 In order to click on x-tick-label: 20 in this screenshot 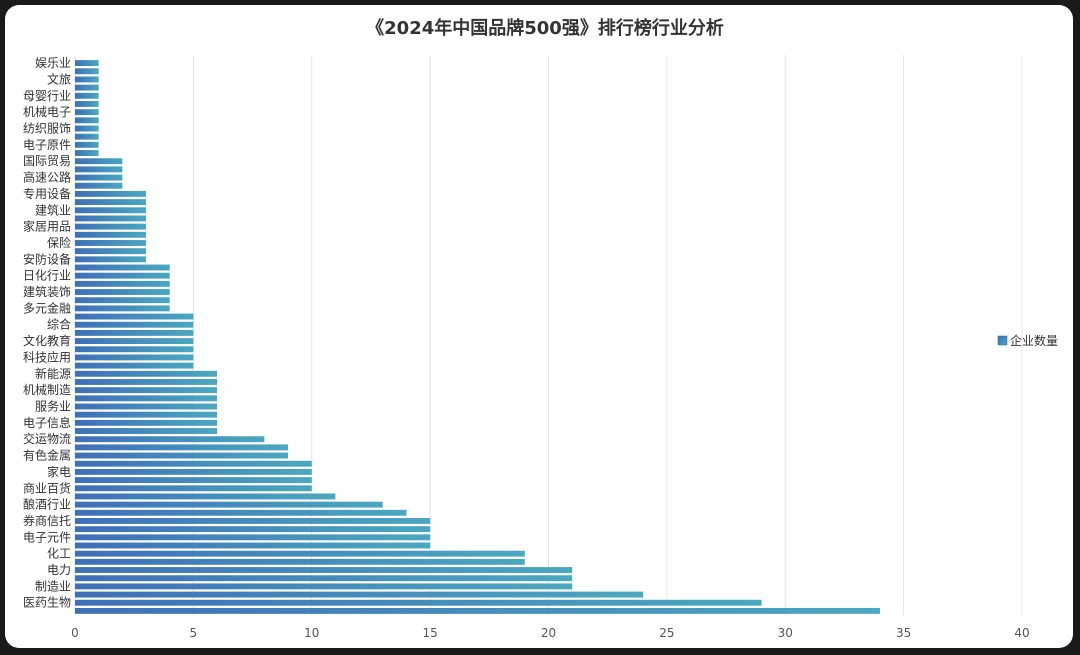, I will do `click(548, 633)`.